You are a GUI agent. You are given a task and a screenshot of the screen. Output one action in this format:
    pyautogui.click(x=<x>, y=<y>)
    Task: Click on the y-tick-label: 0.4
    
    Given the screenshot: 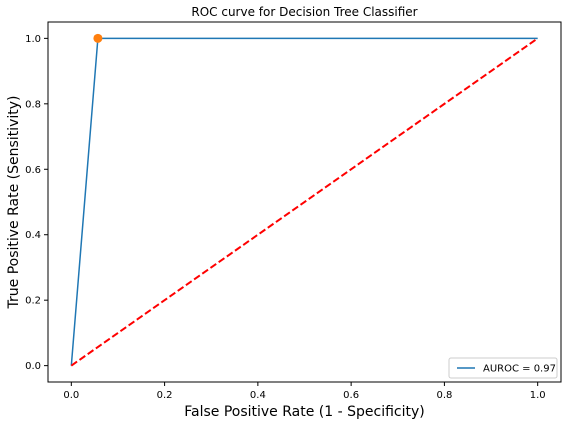 What is the action you would take?
    pyautogui.click(x=33, y=235)
    